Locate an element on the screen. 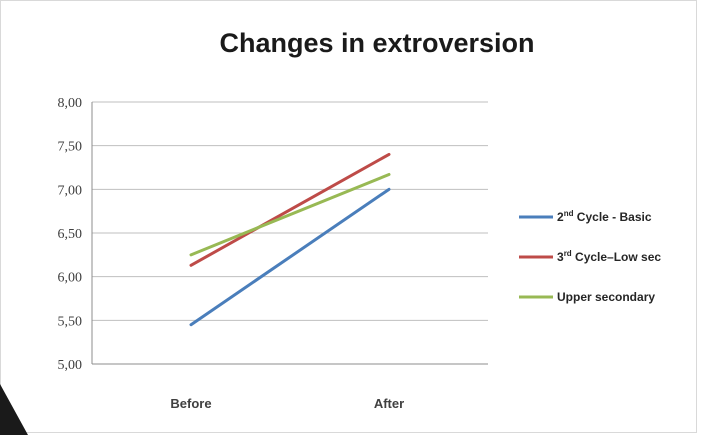 This screenshot has height=435, width=710. y-tick-label: 7,00 is located at coordinates (70, 190).